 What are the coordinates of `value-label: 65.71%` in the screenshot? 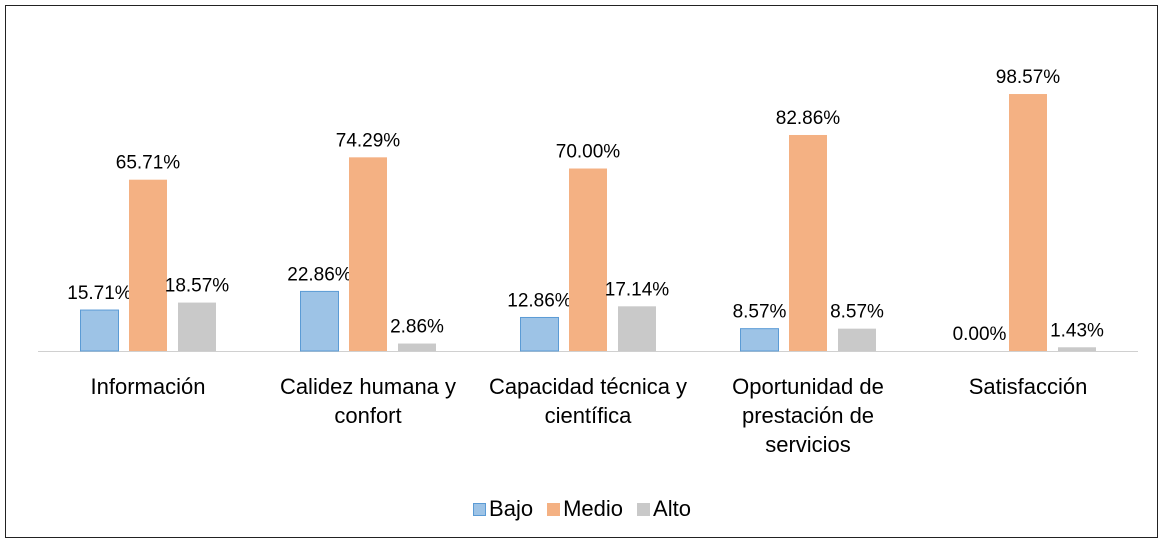 It's located at (148, 163).